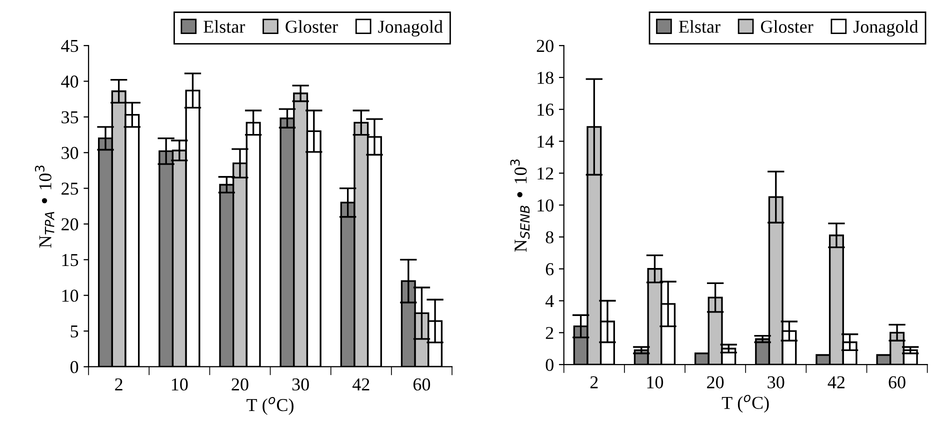 This screenshot has height=434, width=932. Describe the element at coordinates (70, 188) in the screenshot. I see `y-tick-label: 25` at that location.